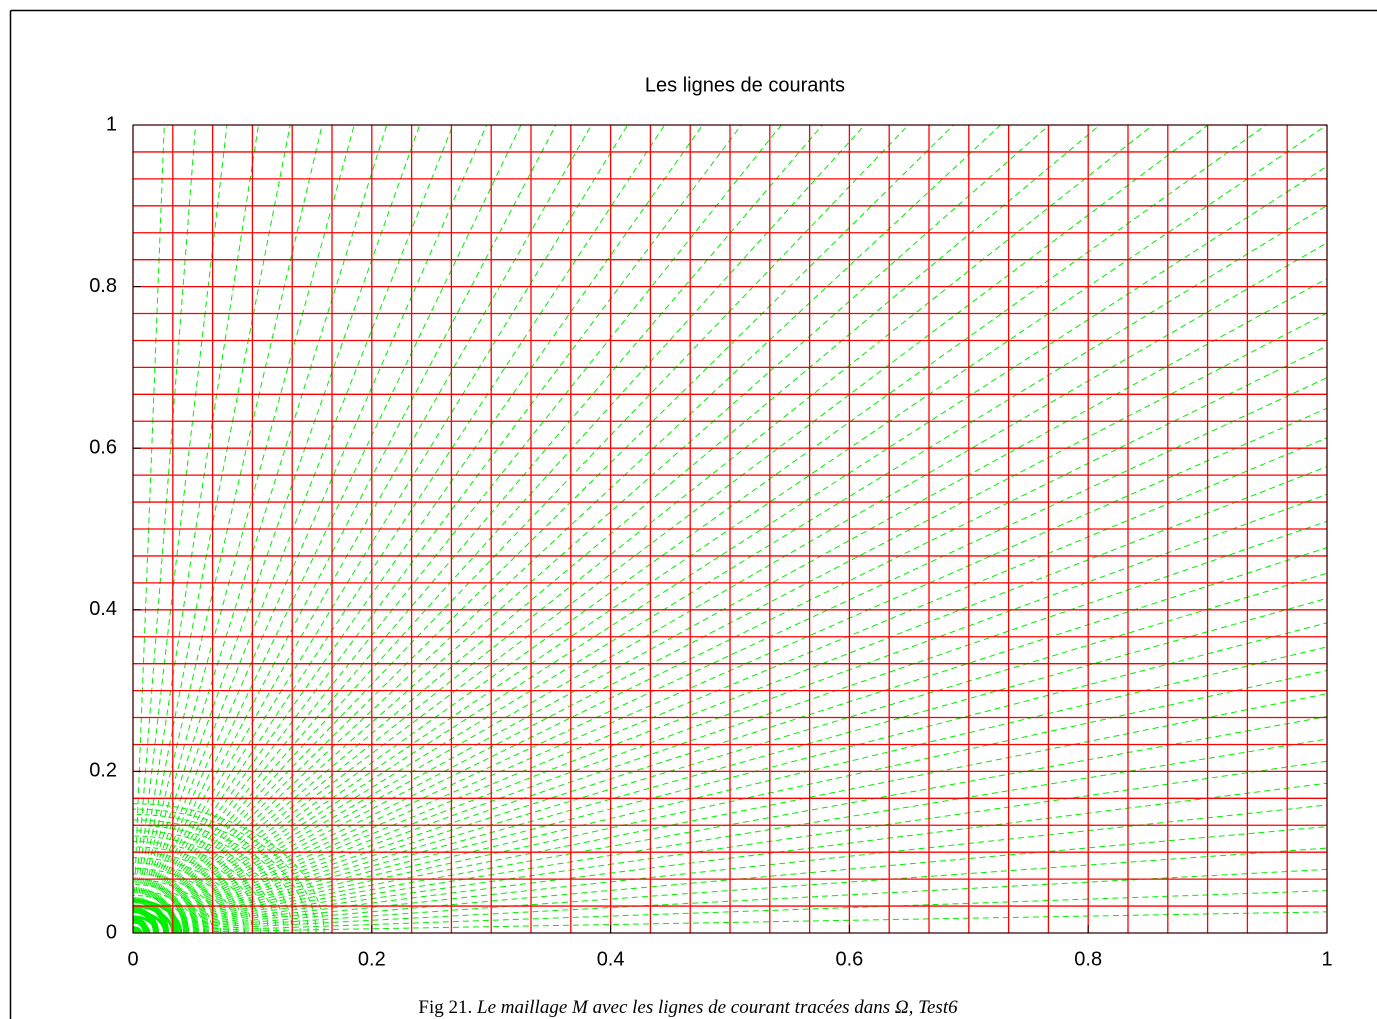 This screenshot has width=1377, height=1019. I want to click on caption-label: Fig 21., so click(445, 1007).